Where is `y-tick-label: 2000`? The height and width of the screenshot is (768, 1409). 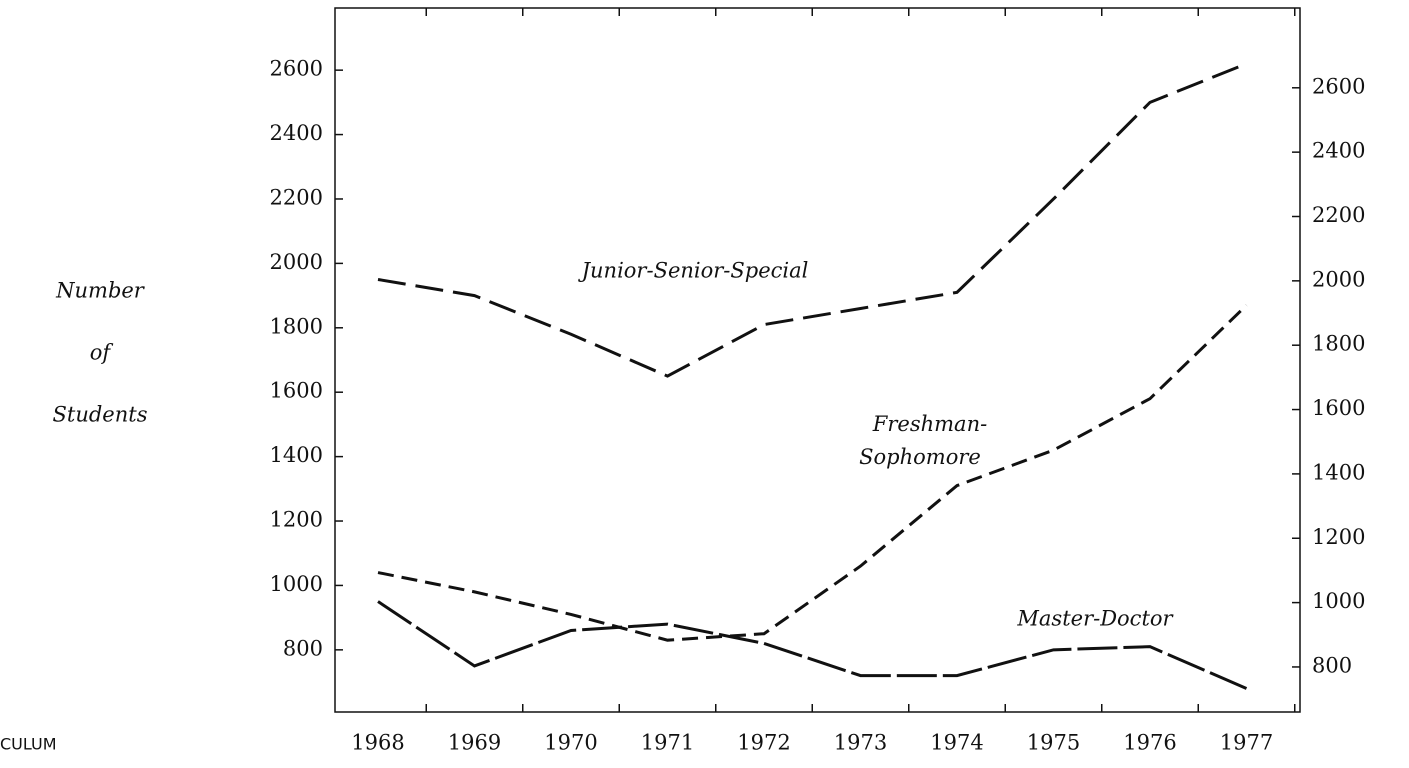
y-tick-label: 2000 is located at coordinates (296, 262).